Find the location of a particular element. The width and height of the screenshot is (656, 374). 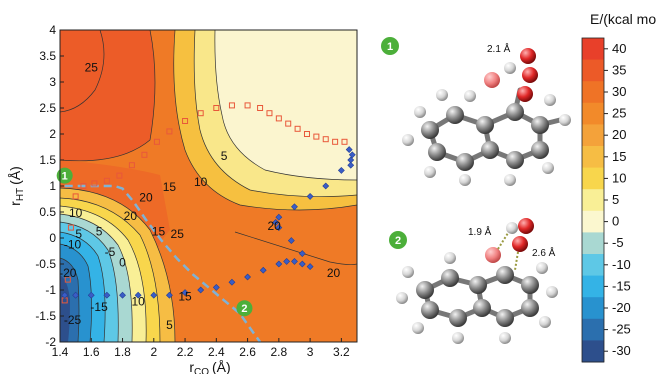

colorbar-tick-label: 0 is located at coordinates (615, 221).